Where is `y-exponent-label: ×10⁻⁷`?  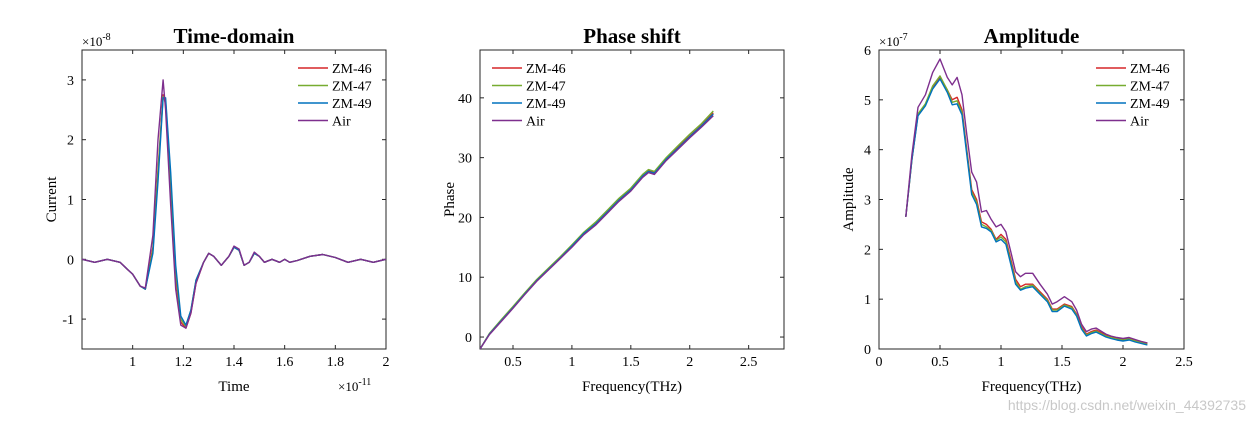 y-exponent-label: ×10⁻⁷ is located at coordinates (893, 40).